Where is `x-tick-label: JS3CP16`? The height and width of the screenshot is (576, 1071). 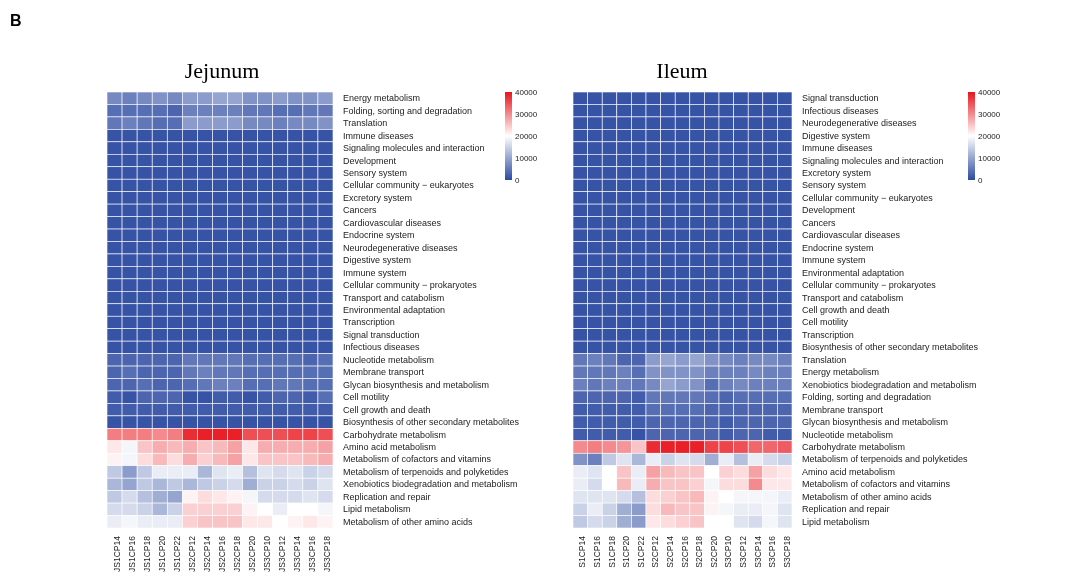 x-tick-label: JS3CP16 is located at coordinates (312, 553).